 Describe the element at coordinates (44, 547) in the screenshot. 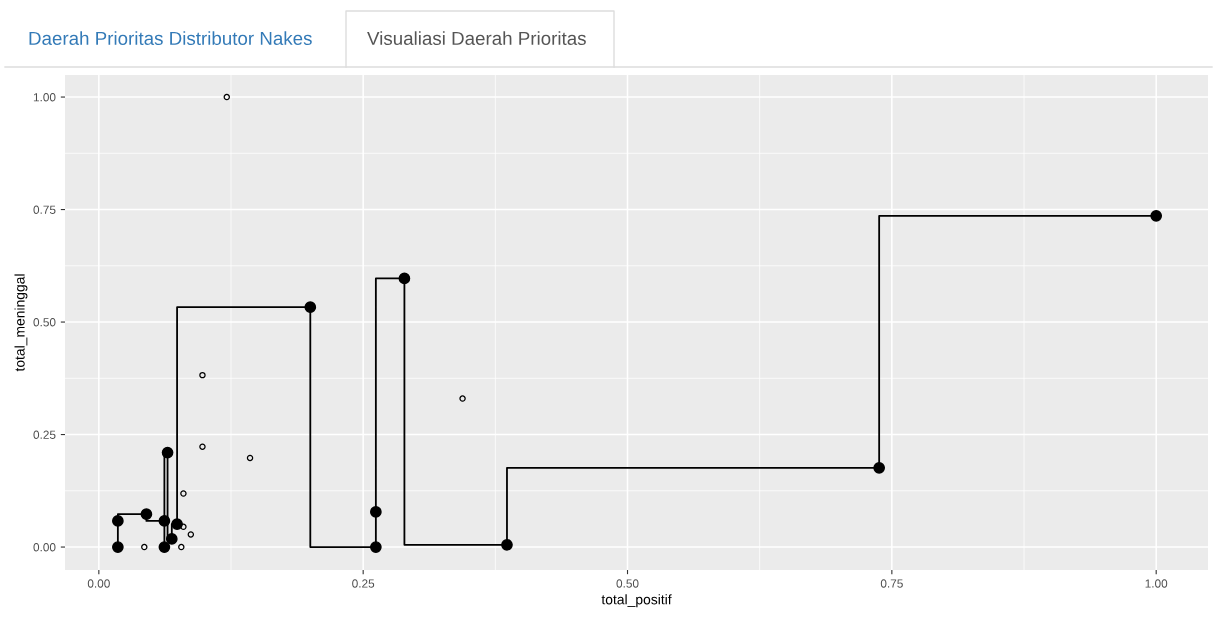

I see `y-tick-label: 0.00` at that location.